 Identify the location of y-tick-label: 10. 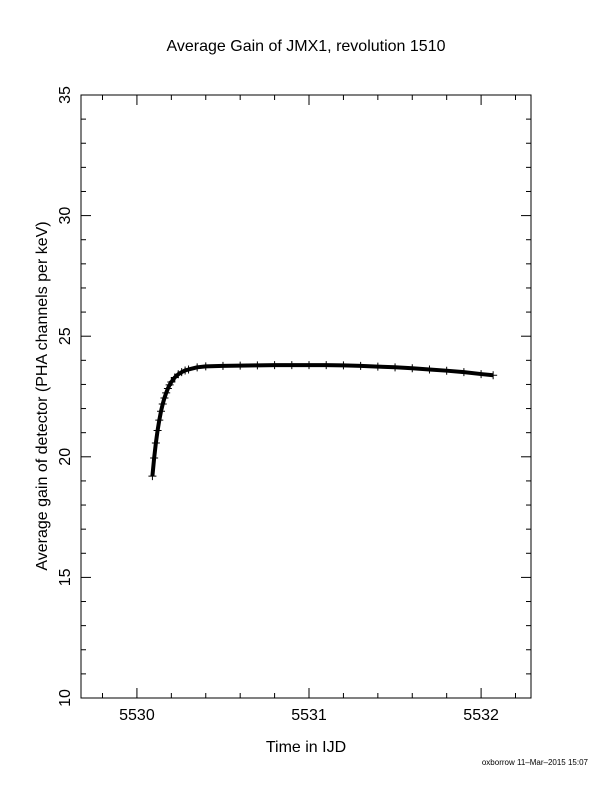
(65, 698).